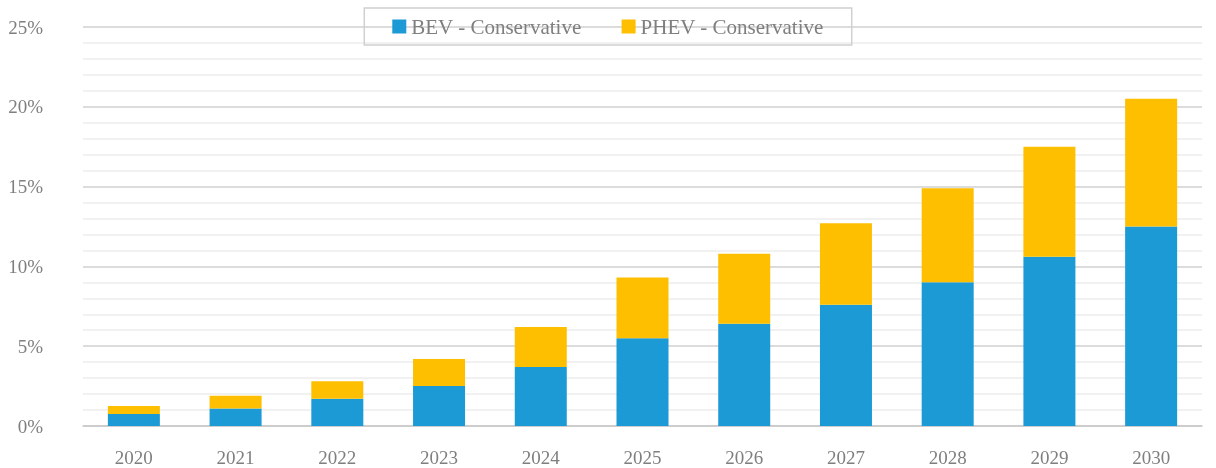  What do you see at coordinates (642, 457) in the screenshot?
I see `x-tick-label: 2025` at bounding box center [642, 457].